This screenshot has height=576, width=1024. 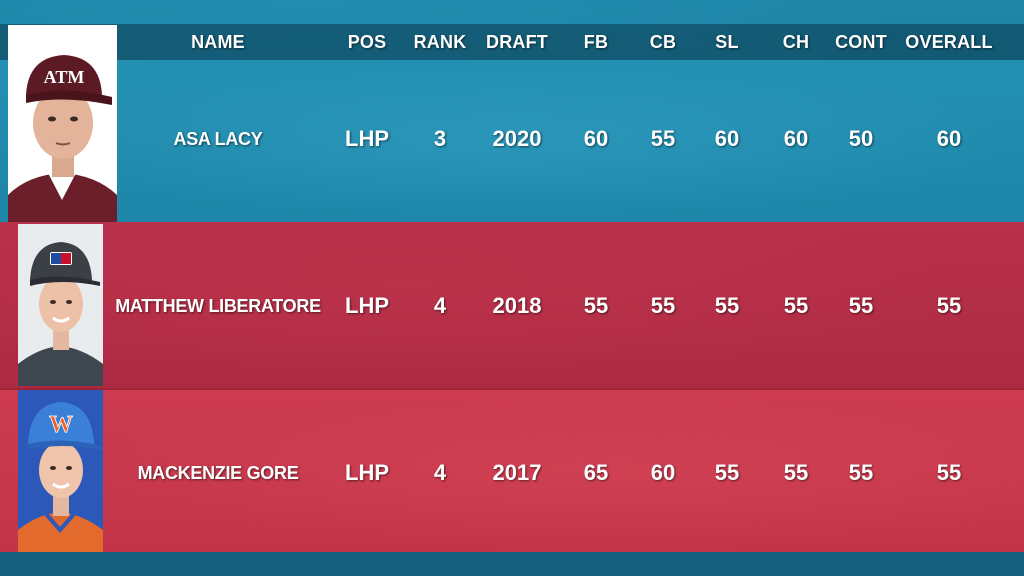 I want to click on header-pos: POS, so click(x=367, y=42).